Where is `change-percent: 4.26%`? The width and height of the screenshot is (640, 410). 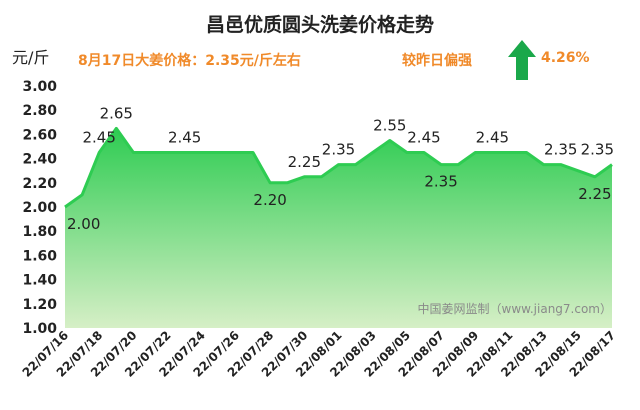 change-percent: 4.26% is located at coordinates (565, 58).